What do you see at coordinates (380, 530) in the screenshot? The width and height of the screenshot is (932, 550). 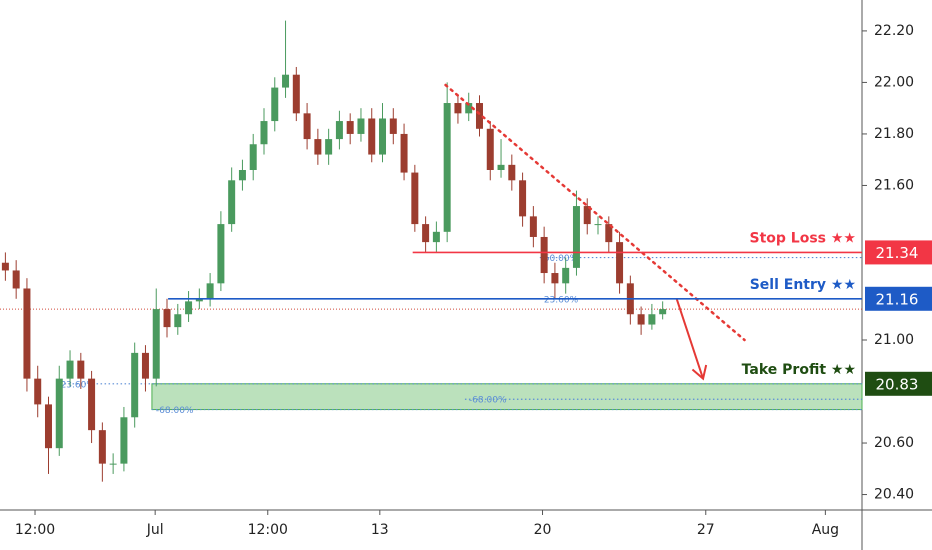 I see `x-tick-label: 13` at bounding box center [380, 530].